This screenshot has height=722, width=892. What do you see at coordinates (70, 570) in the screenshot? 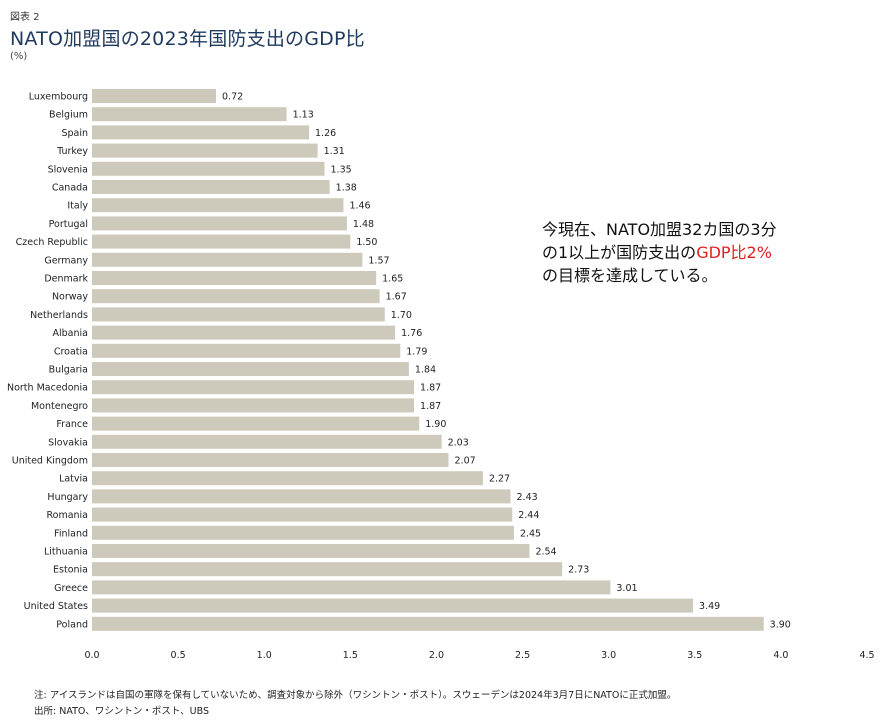
I see `category-label: Estonia` at bounding box center [70, 570].